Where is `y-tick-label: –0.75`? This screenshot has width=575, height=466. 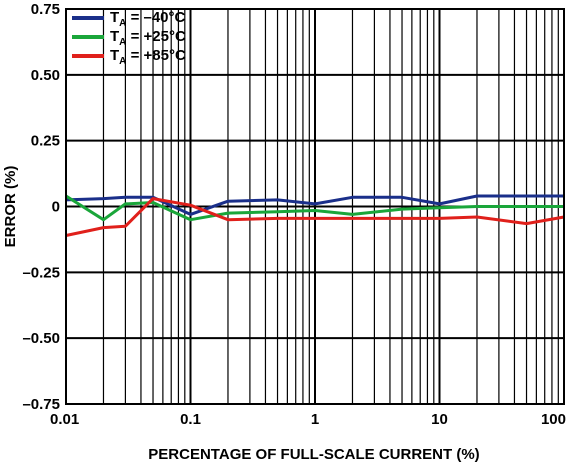 y-tick-label: –0.75 is located at coordinates (41, 404).